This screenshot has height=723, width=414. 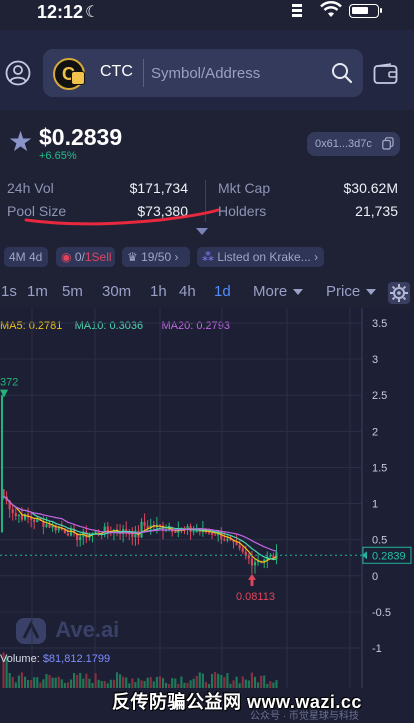 I want to click on watermark-text: Ave.ai, so click(x=87, y=629).